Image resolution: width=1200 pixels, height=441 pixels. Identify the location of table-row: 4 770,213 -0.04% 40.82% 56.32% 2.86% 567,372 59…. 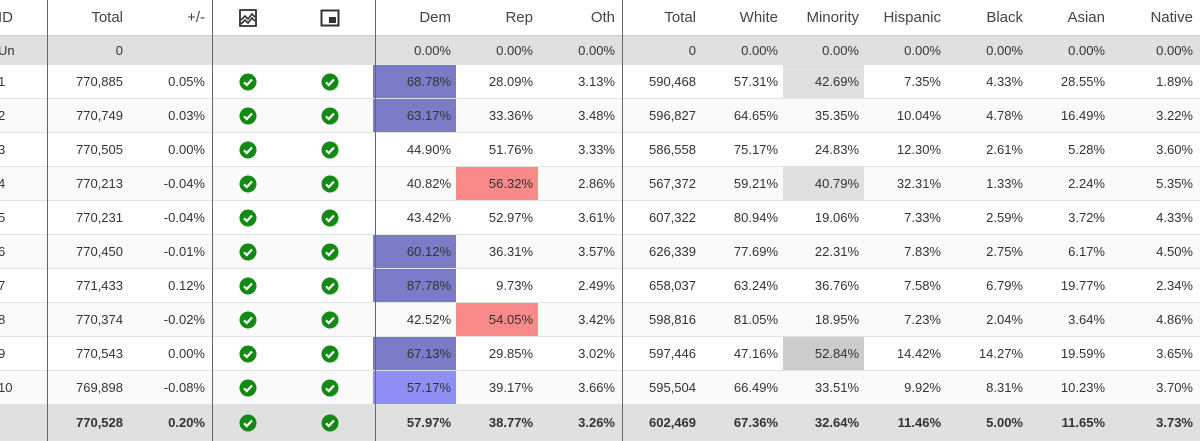
(600, 184).